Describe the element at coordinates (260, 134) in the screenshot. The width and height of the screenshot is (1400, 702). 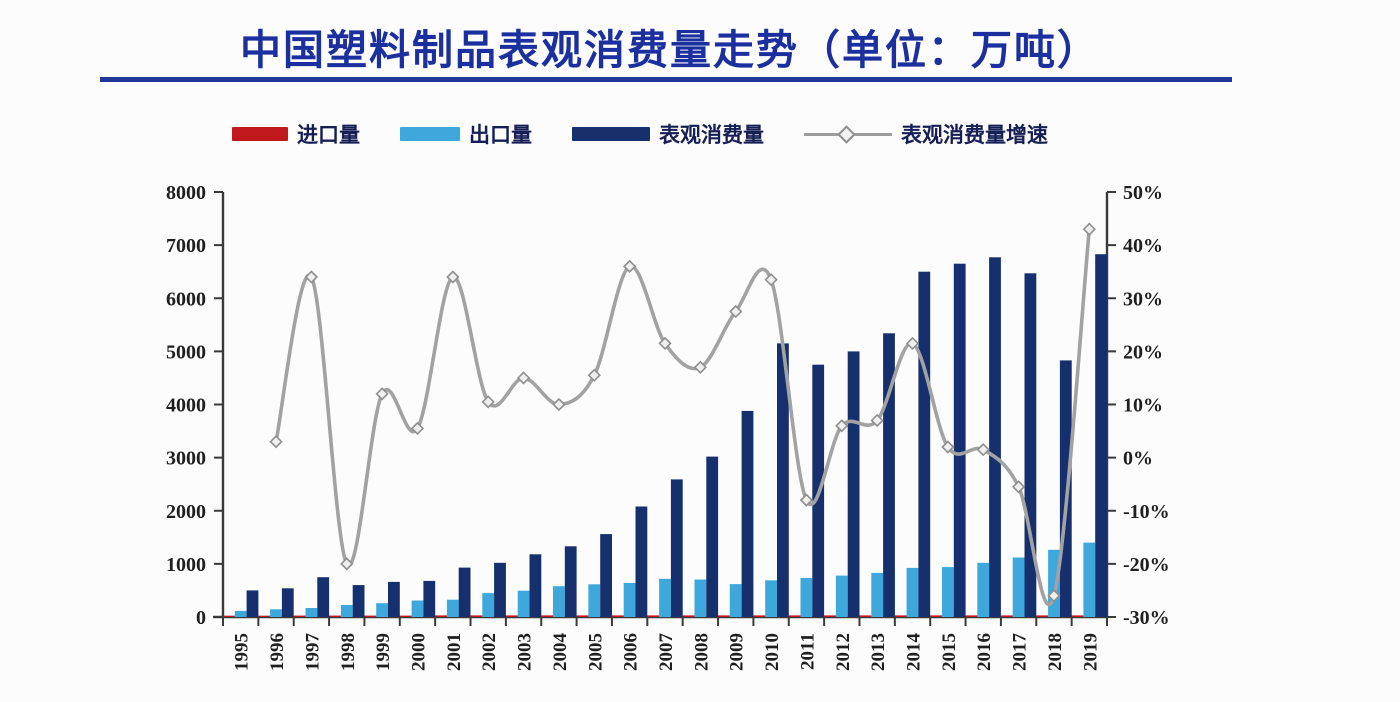
I see `import-swatch-icon` at that location.